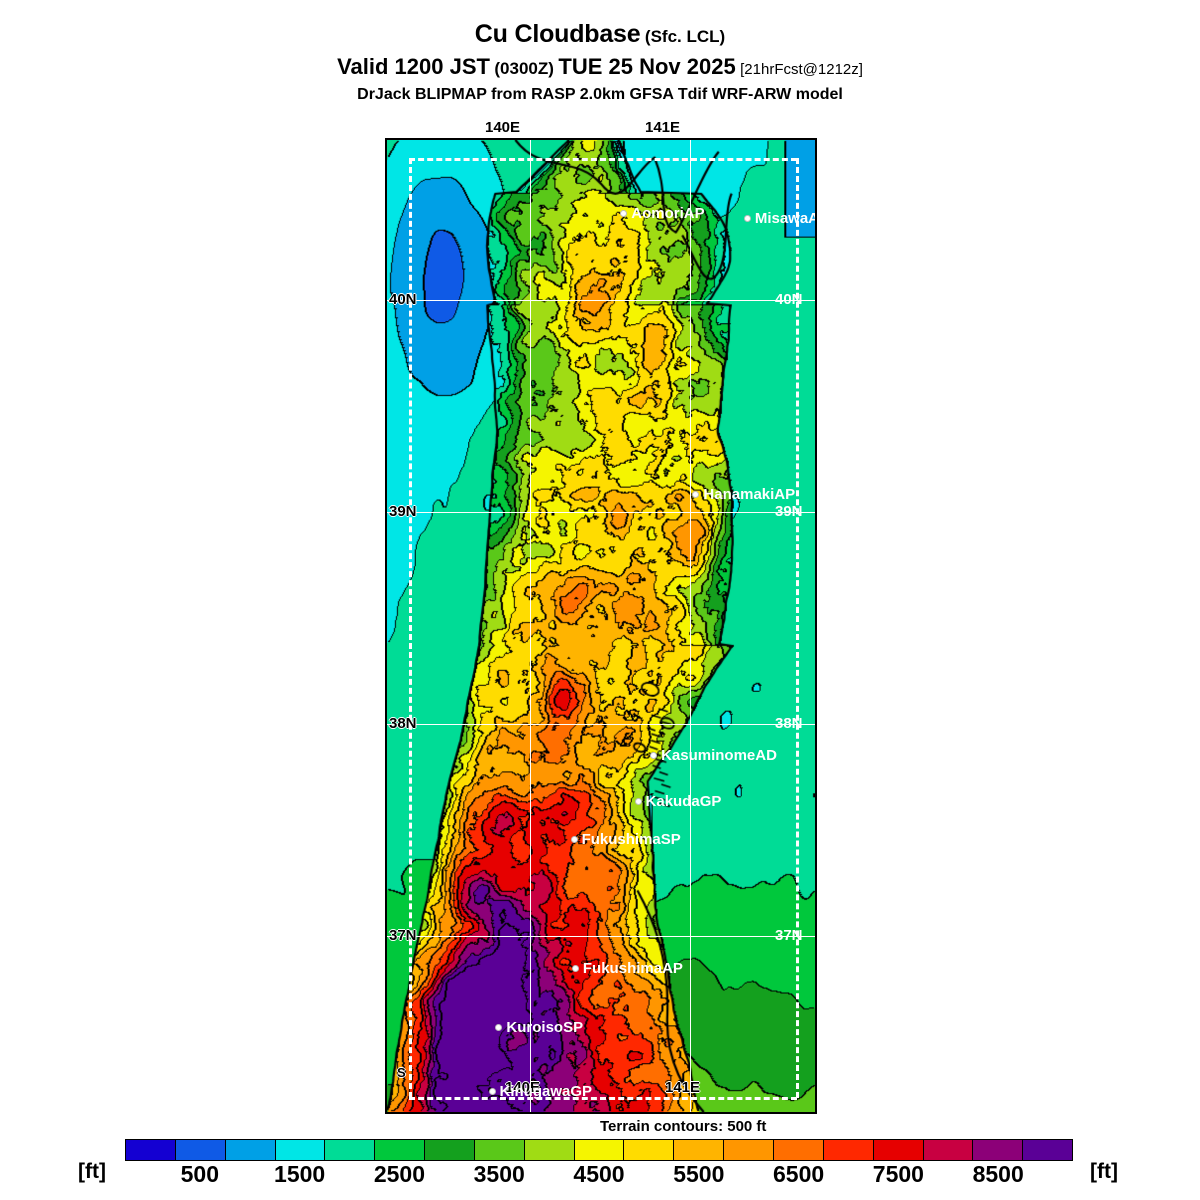 Image resolution: width=1200 pixels, height=1200 pixels. What do you see at coordinates (413, 66) in the screenshot?
I see `valid-time-label: Valid 1200 JST` at bounding box center [413, 66].